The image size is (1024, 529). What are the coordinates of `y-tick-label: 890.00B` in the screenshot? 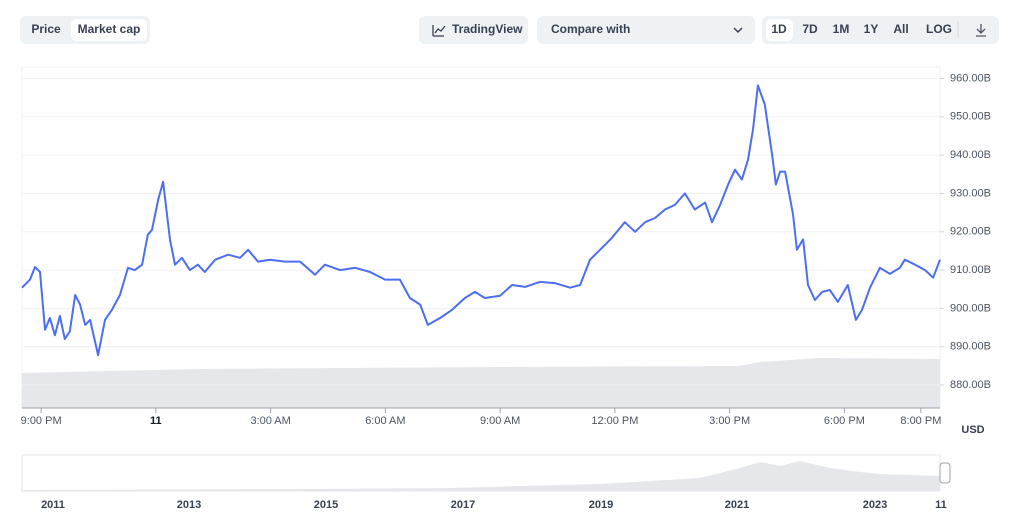 It's located at (970, 347).